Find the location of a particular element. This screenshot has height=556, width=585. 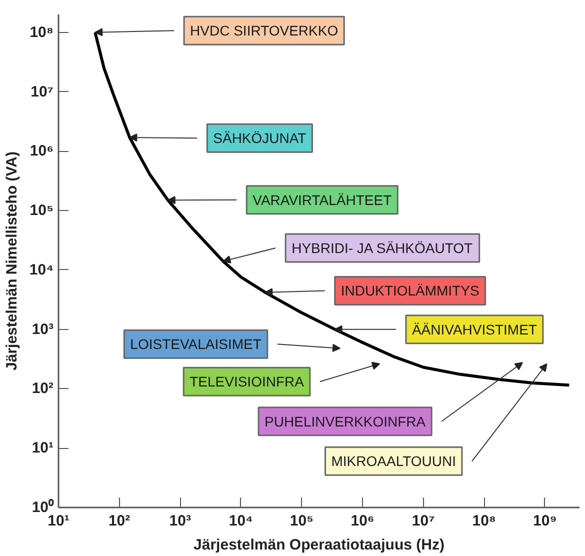

x-tick-label: 10⁹ is located at coordinates (545, 521).